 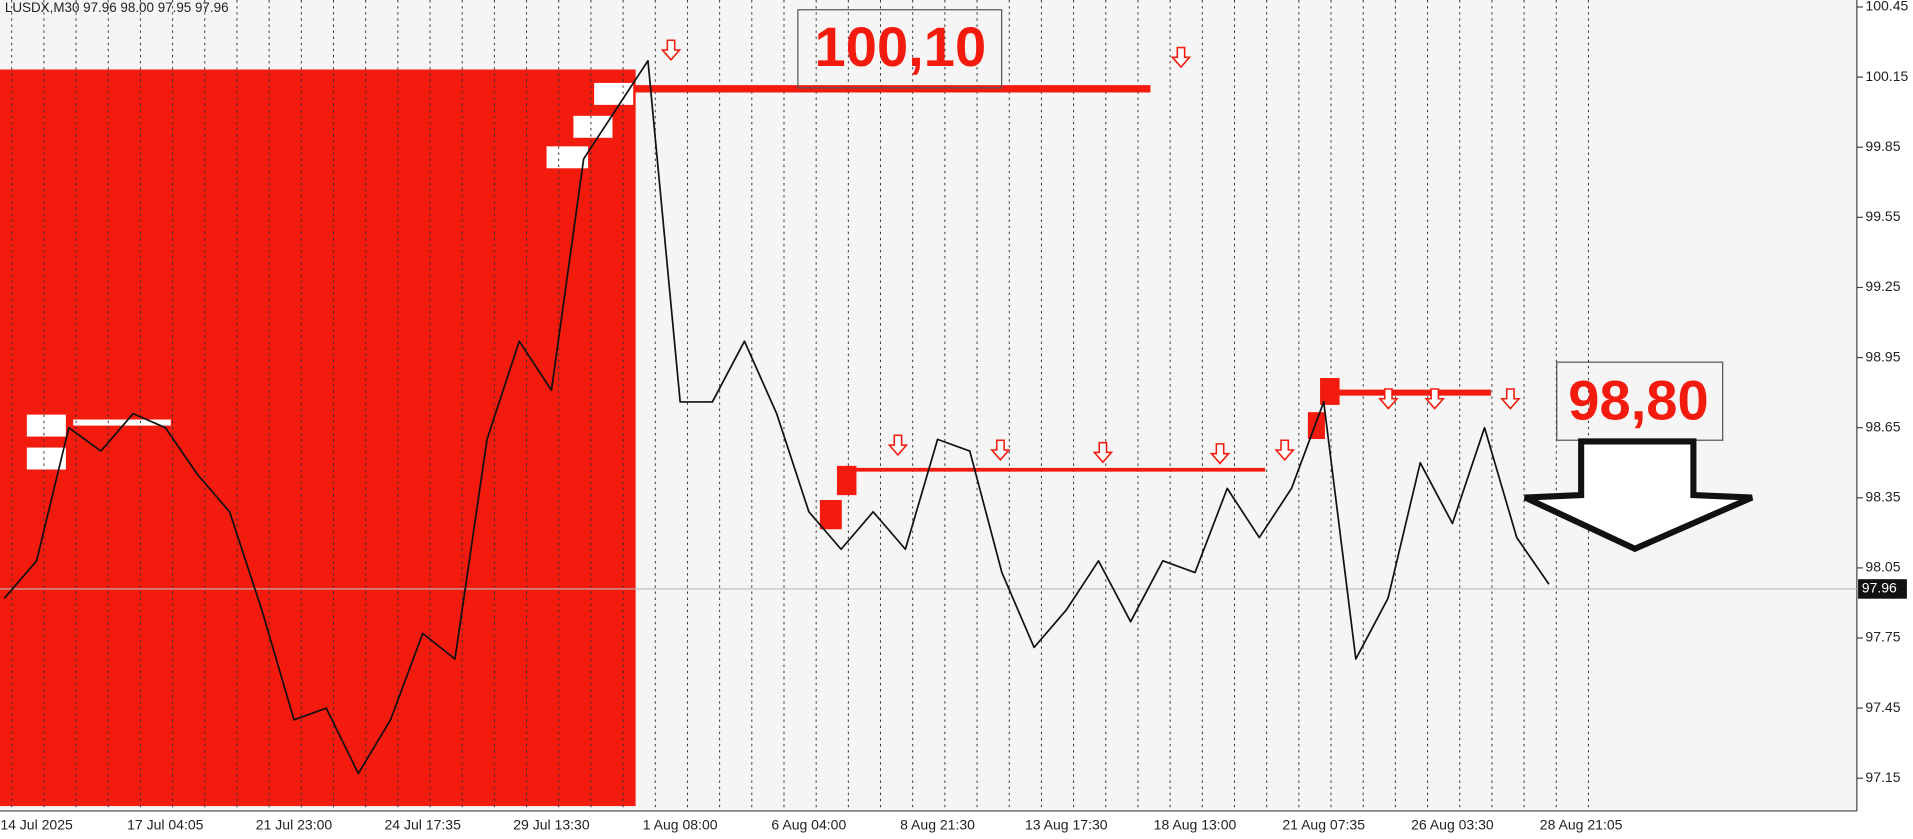 What do you see at coordinates (1886, 76) in the screenshot?
I see `y-tick-label: 100.15` at bounding box center [1886, 76].